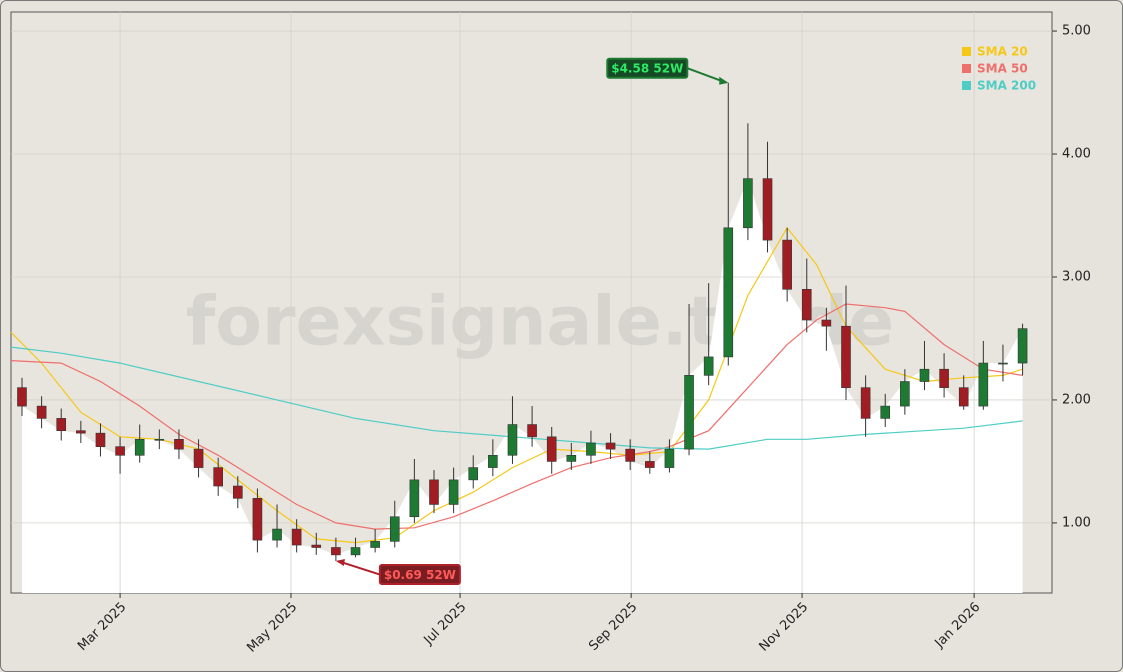 The image size is (1123, 672). I want to click on annotation-label: $4.58 52W, so click(647, 69).